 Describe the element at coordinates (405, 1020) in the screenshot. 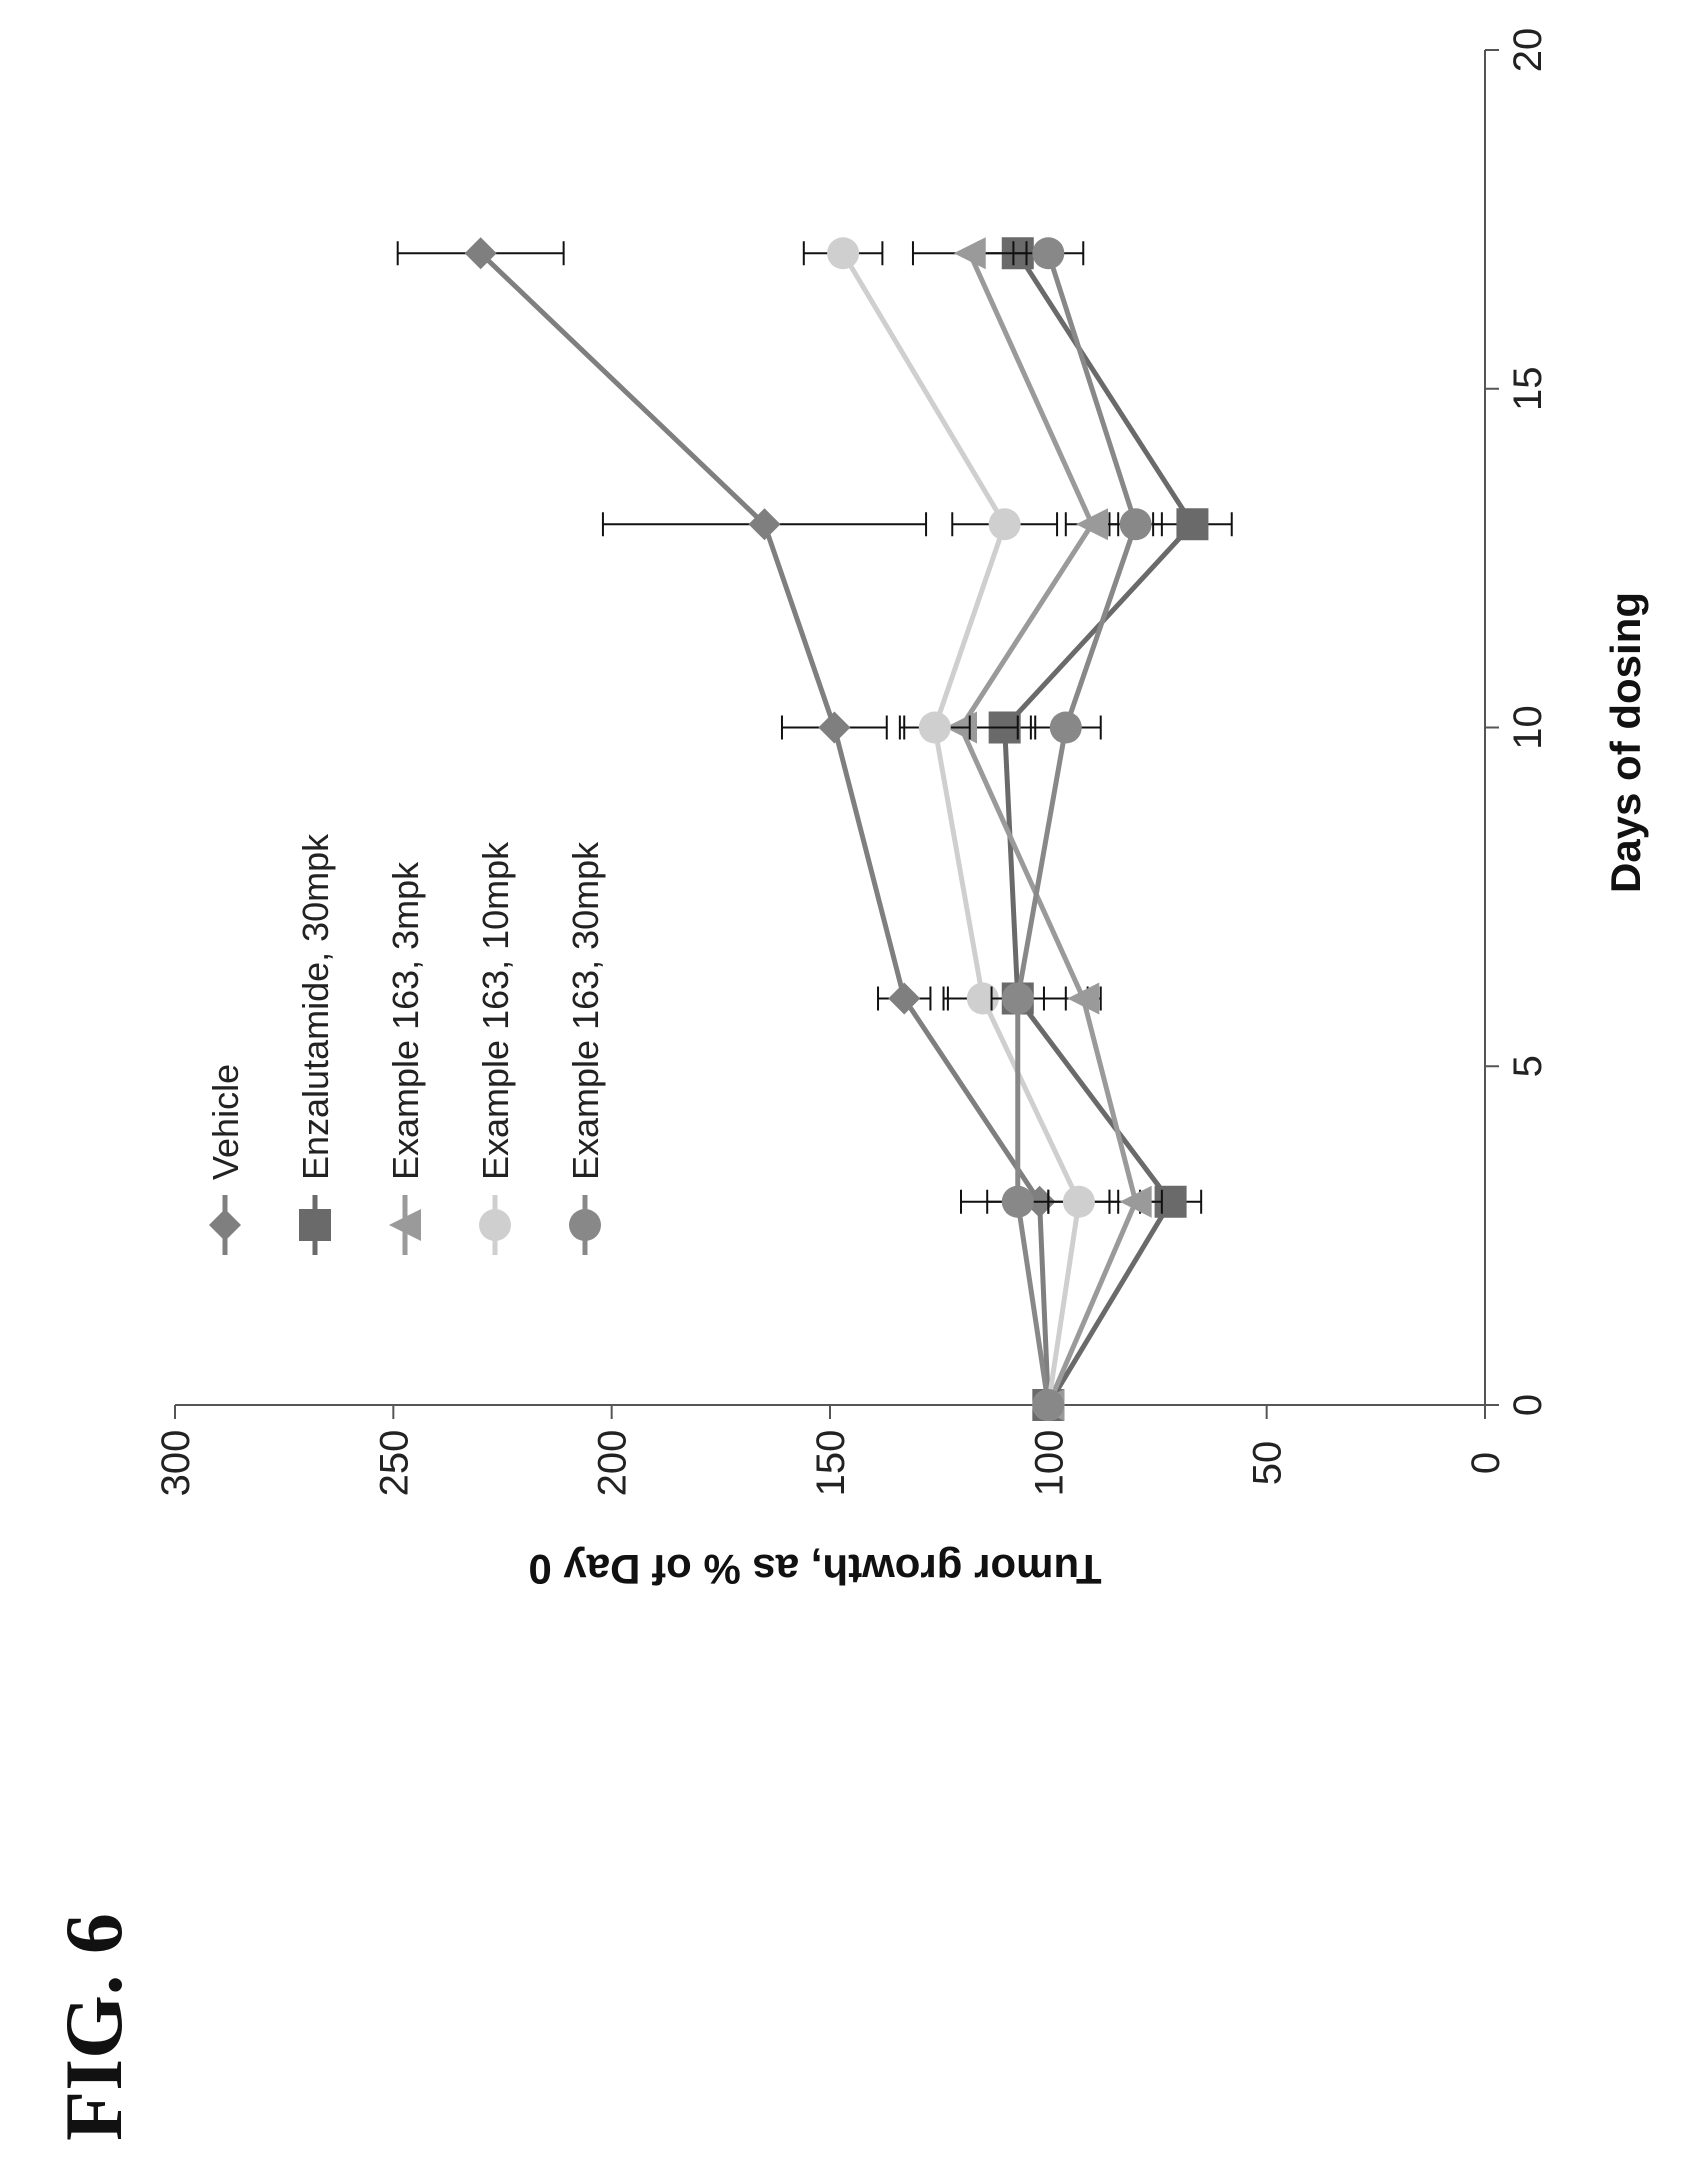

I see `legend-label: Example 163, 3mpk` at that location.